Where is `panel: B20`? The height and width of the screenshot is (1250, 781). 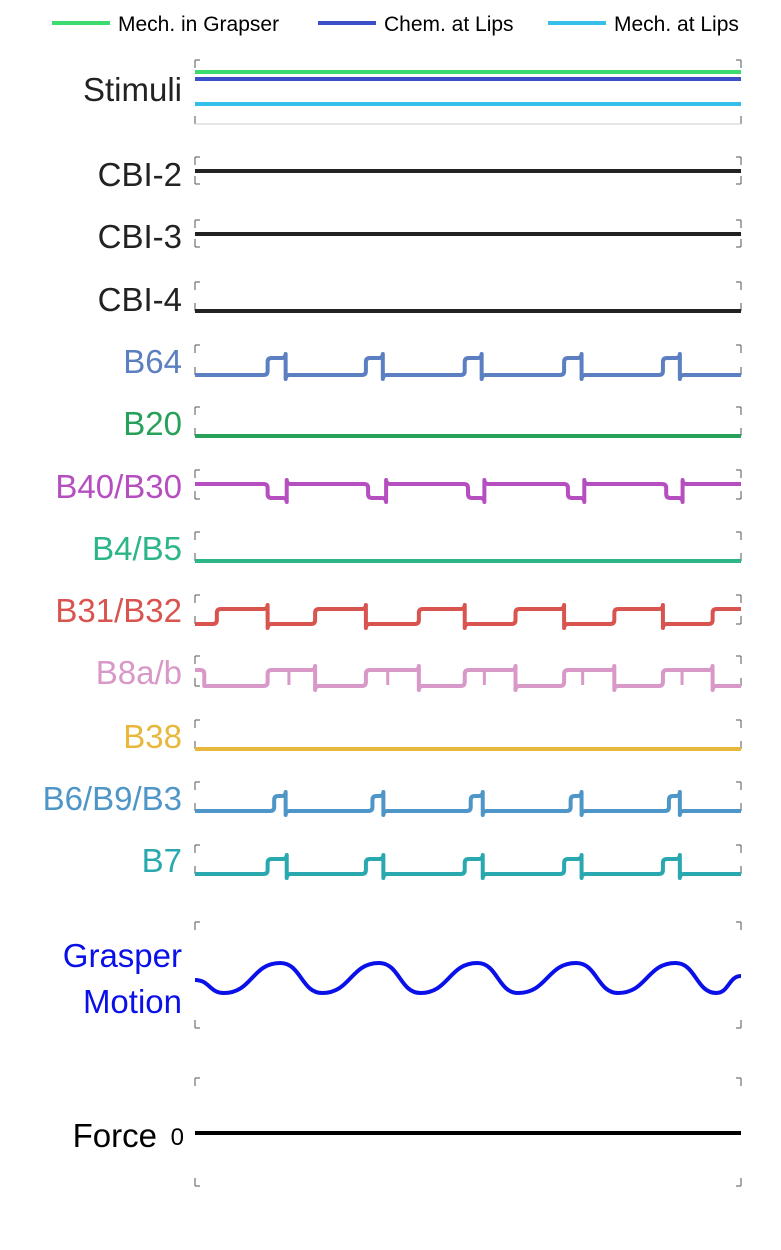
panel: B20 is located at coordinates (432, 423).